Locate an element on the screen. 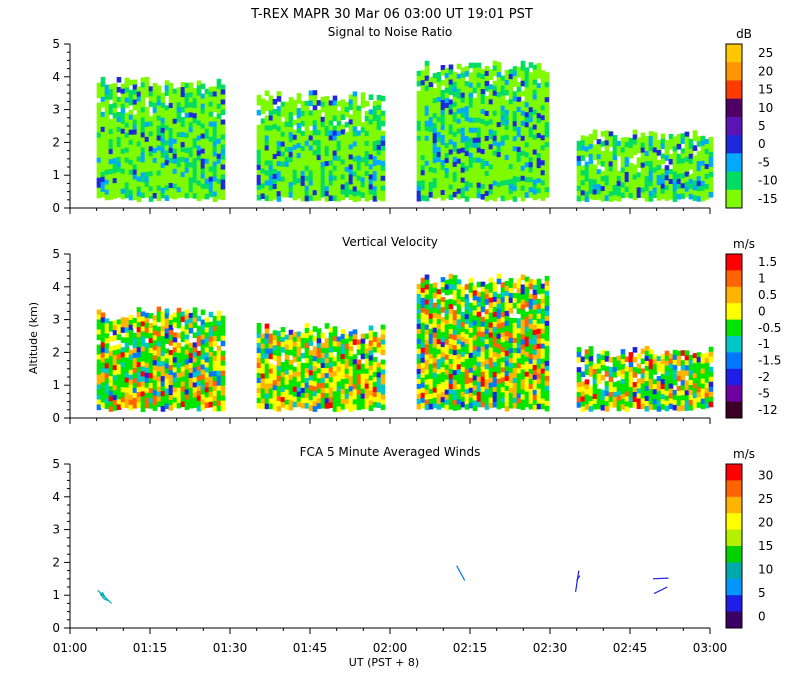  y-tick-label: 0 is located at coordinates (56, 208).